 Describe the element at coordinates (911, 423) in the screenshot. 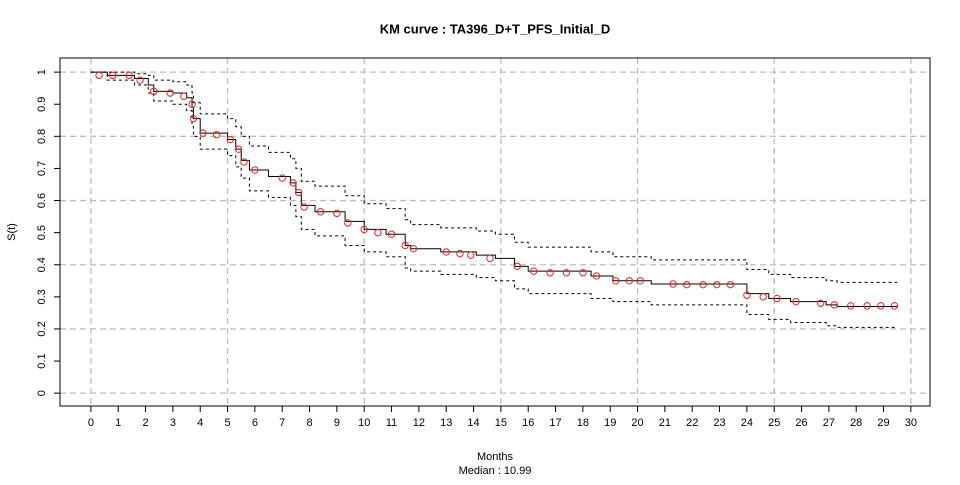

I see `x-tick-label: 30` at that location.